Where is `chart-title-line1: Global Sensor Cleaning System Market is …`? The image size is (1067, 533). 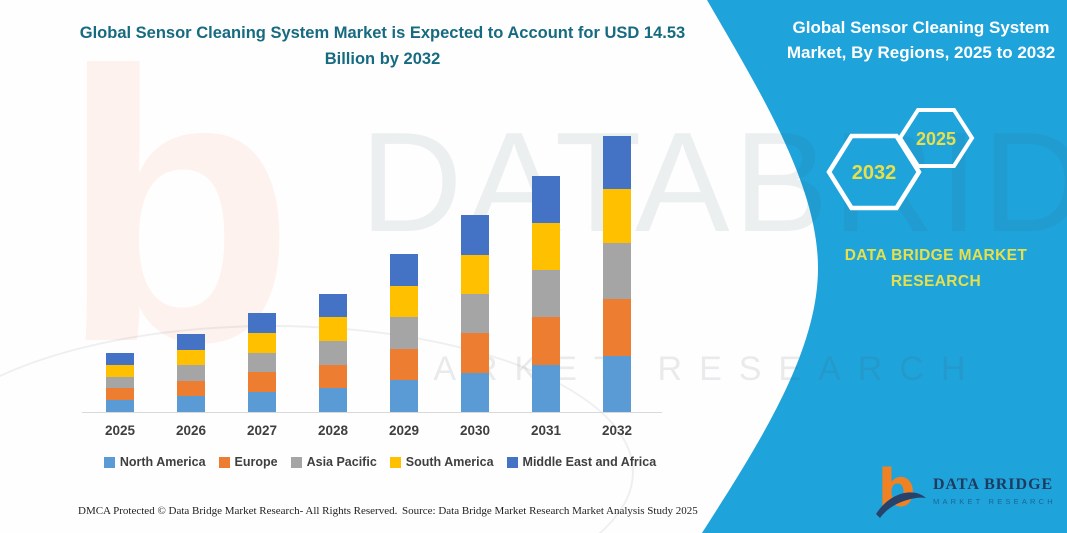
chart-title-line1: Global Sensor Cleaning System Market is … is located at coordinates (382, 33).